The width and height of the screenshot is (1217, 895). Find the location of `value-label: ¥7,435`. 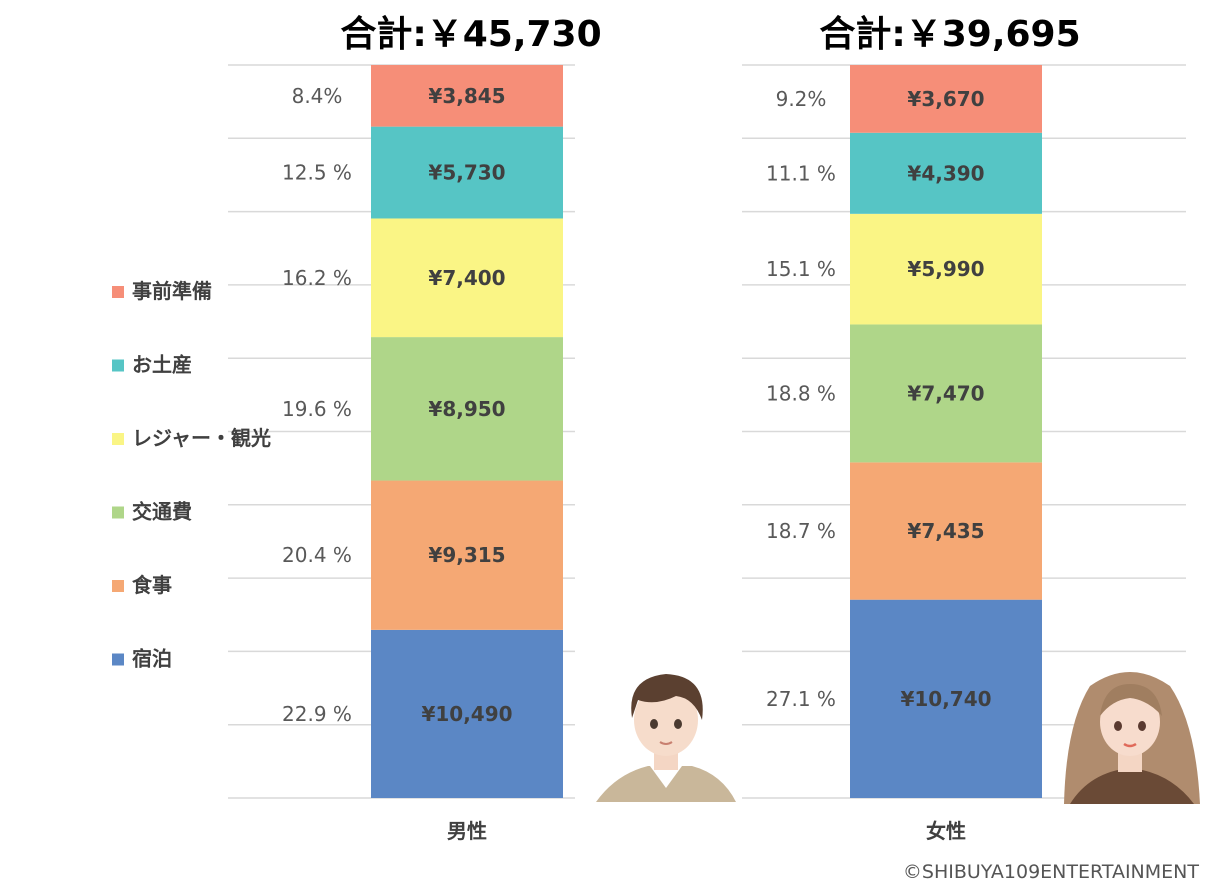

value-label: ¥7,435 is located at coordinates (945, 531).